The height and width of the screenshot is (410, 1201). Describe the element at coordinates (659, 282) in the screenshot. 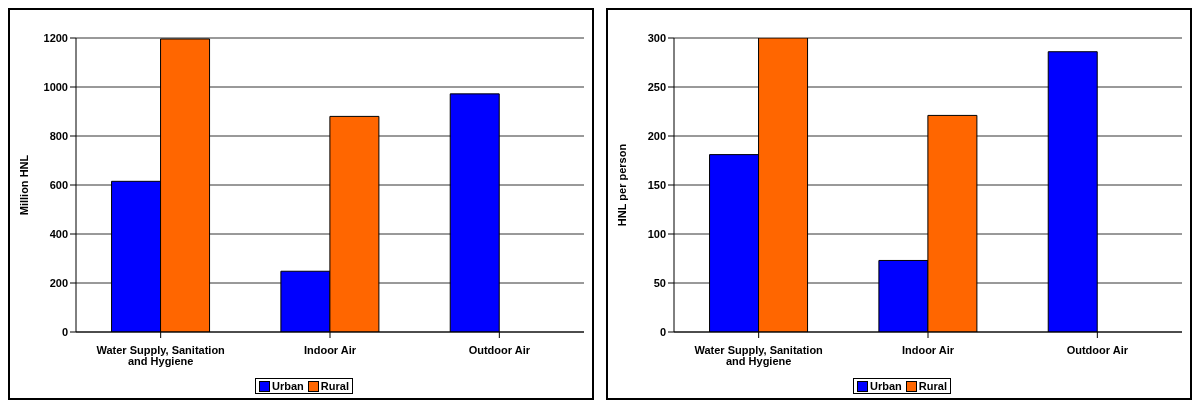

I see `y-tick-label: 50` at that location.